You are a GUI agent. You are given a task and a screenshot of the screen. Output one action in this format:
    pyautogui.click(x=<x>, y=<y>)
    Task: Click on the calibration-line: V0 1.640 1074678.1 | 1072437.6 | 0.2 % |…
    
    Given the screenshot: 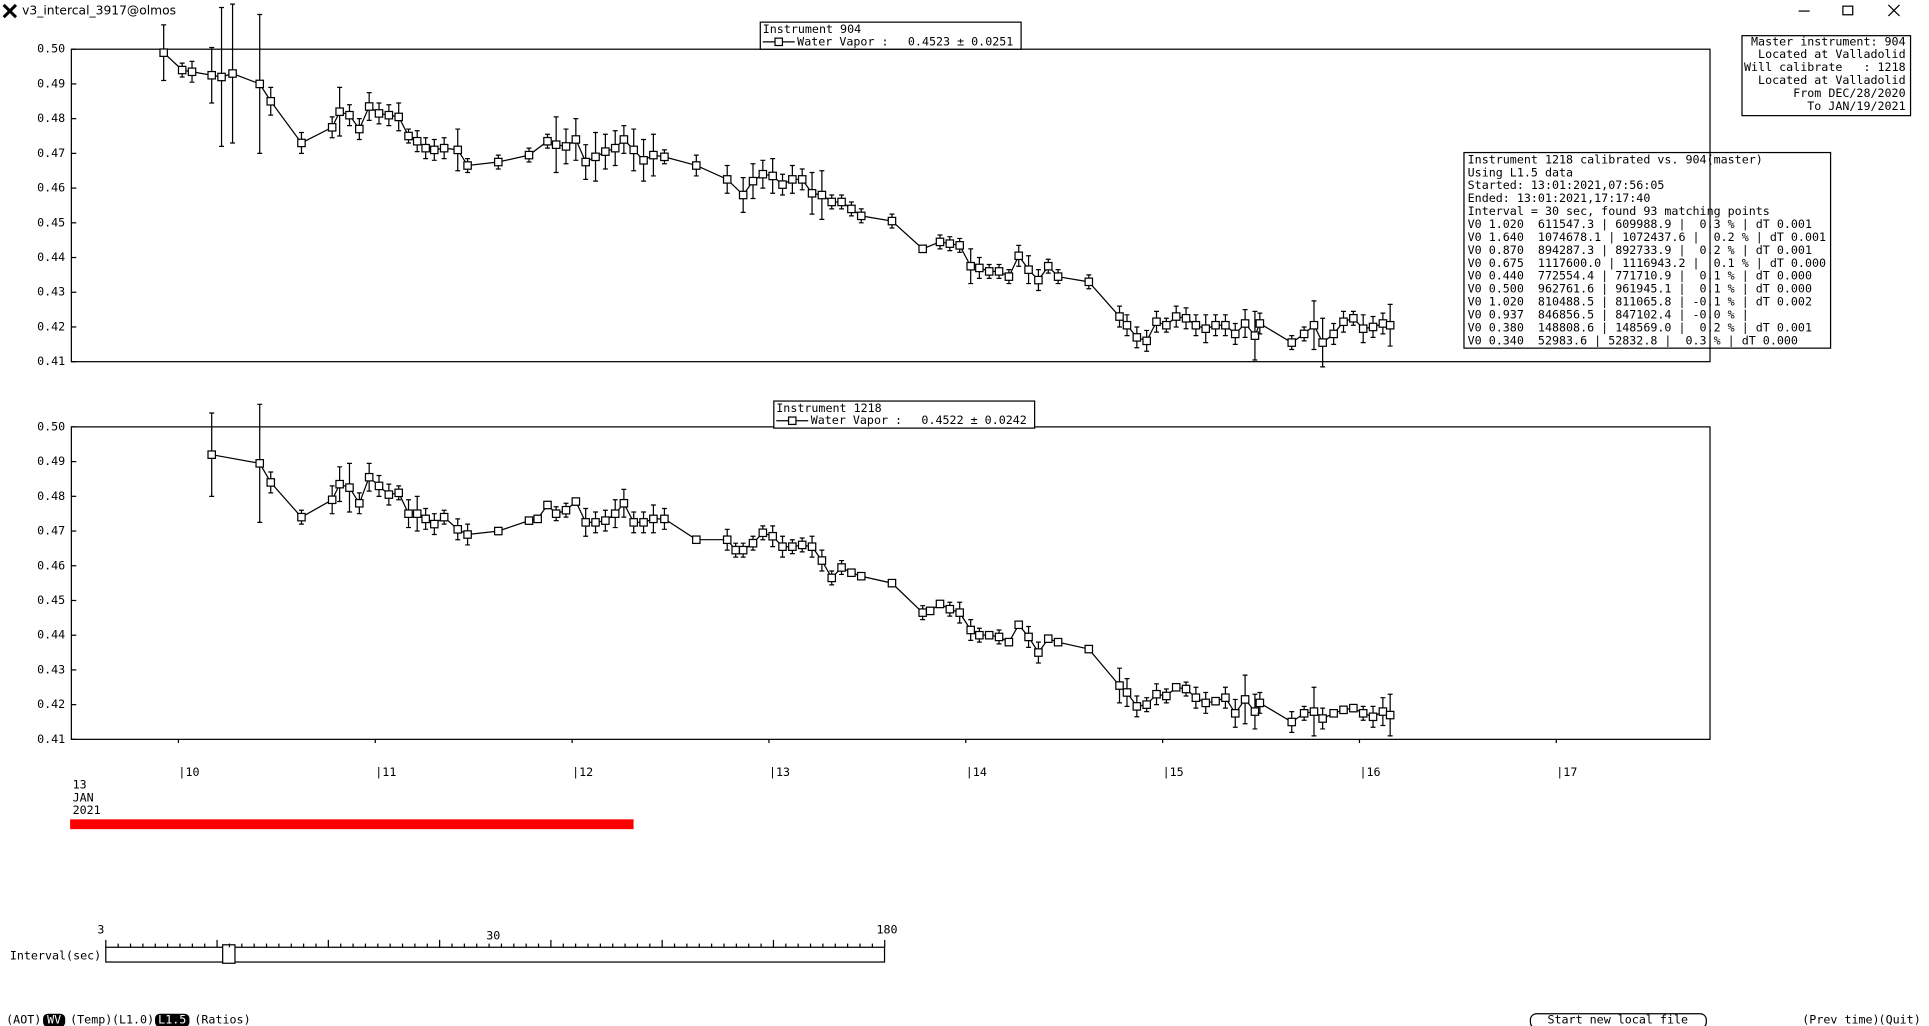 What is the action you would take?
    pyautogui.click(x=1647, y=237)
    